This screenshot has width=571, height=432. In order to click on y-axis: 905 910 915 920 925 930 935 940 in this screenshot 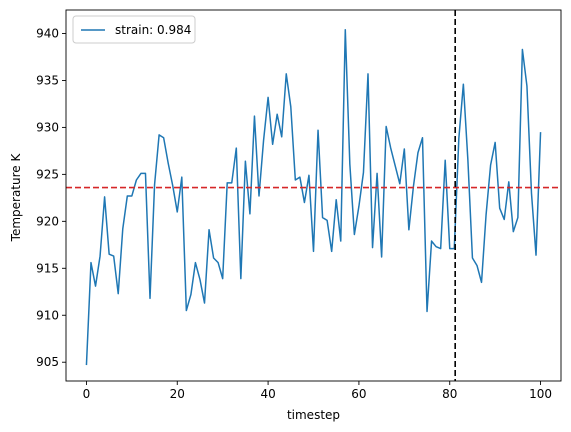, I will do `click(51, 197)`.